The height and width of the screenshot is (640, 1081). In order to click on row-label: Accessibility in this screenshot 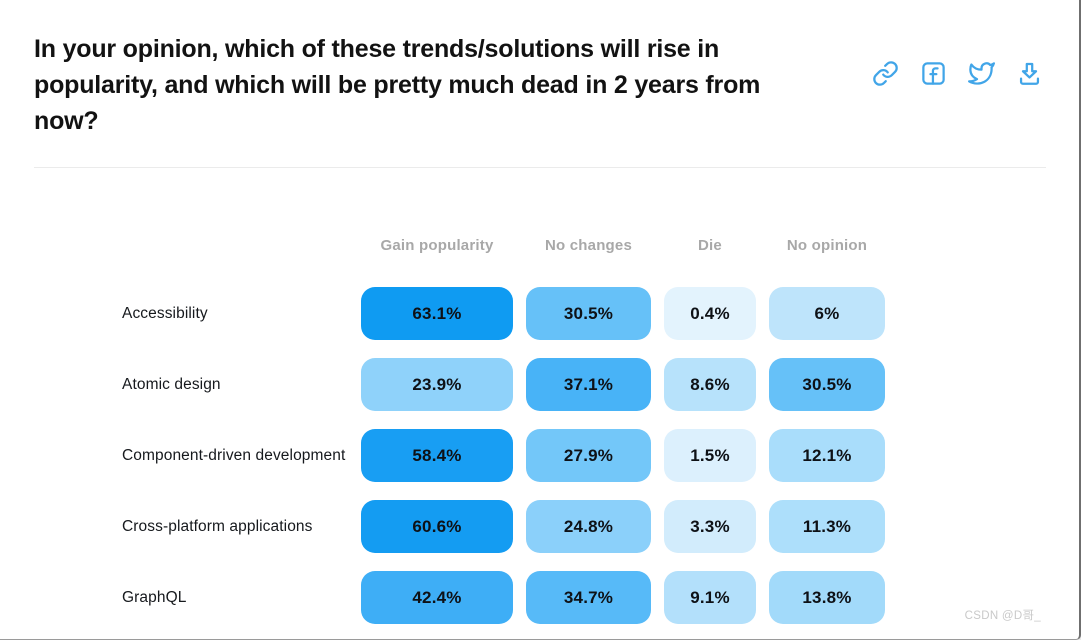, I will do `click(165, 313)`.